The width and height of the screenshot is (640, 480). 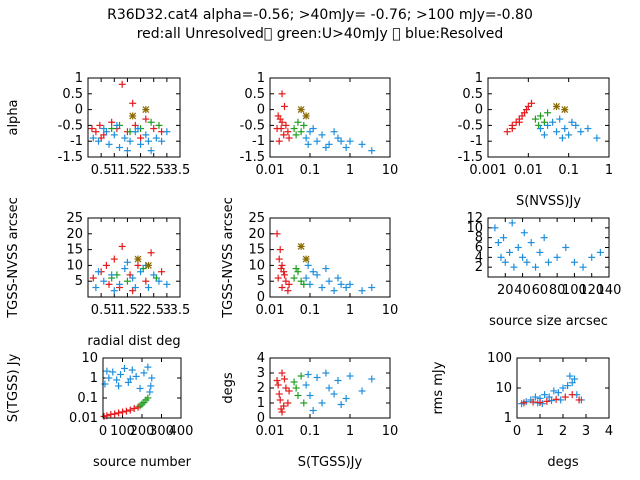 I want to click on y-axis-label: degs, so click(x=228, y=388).